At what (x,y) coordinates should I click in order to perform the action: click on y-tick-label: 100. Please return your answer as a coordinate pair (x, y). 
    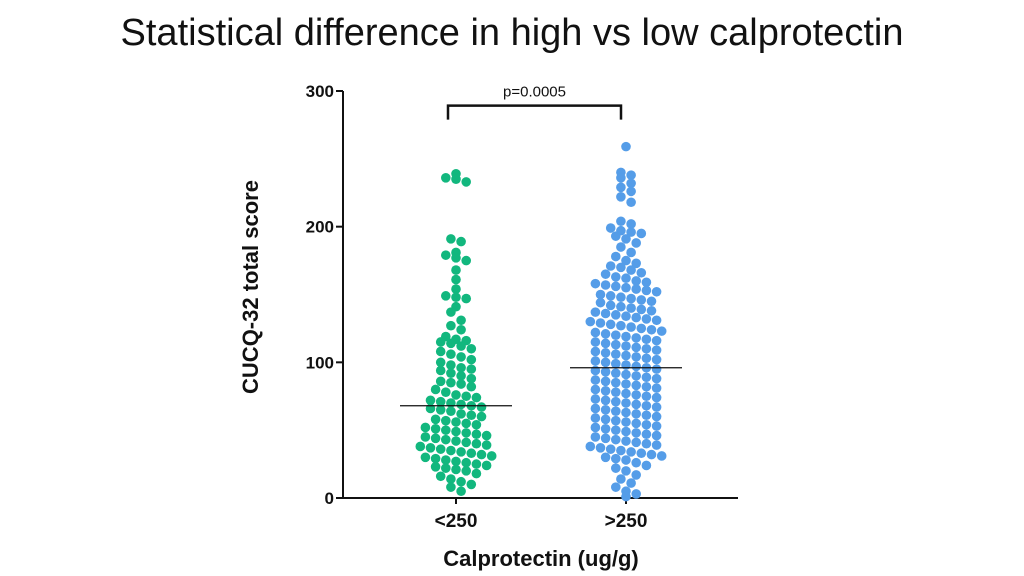
    Looking at the image, I should click on (320, 362).